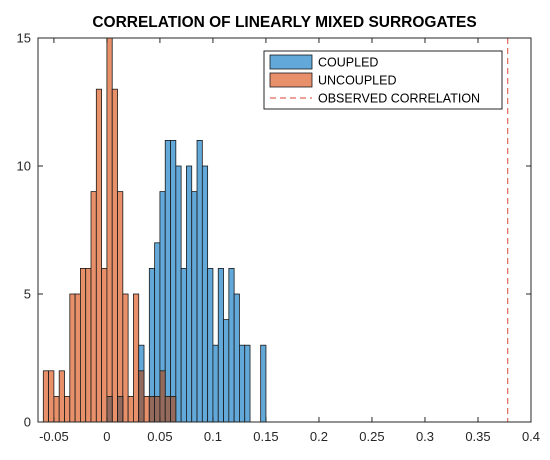  What do you see at coordinates (284, 22) in the screenshot?
I see `chart-title: CORRELATION OF LINEARLY MIXED SURROGATES` at bounding box center [284, 22].